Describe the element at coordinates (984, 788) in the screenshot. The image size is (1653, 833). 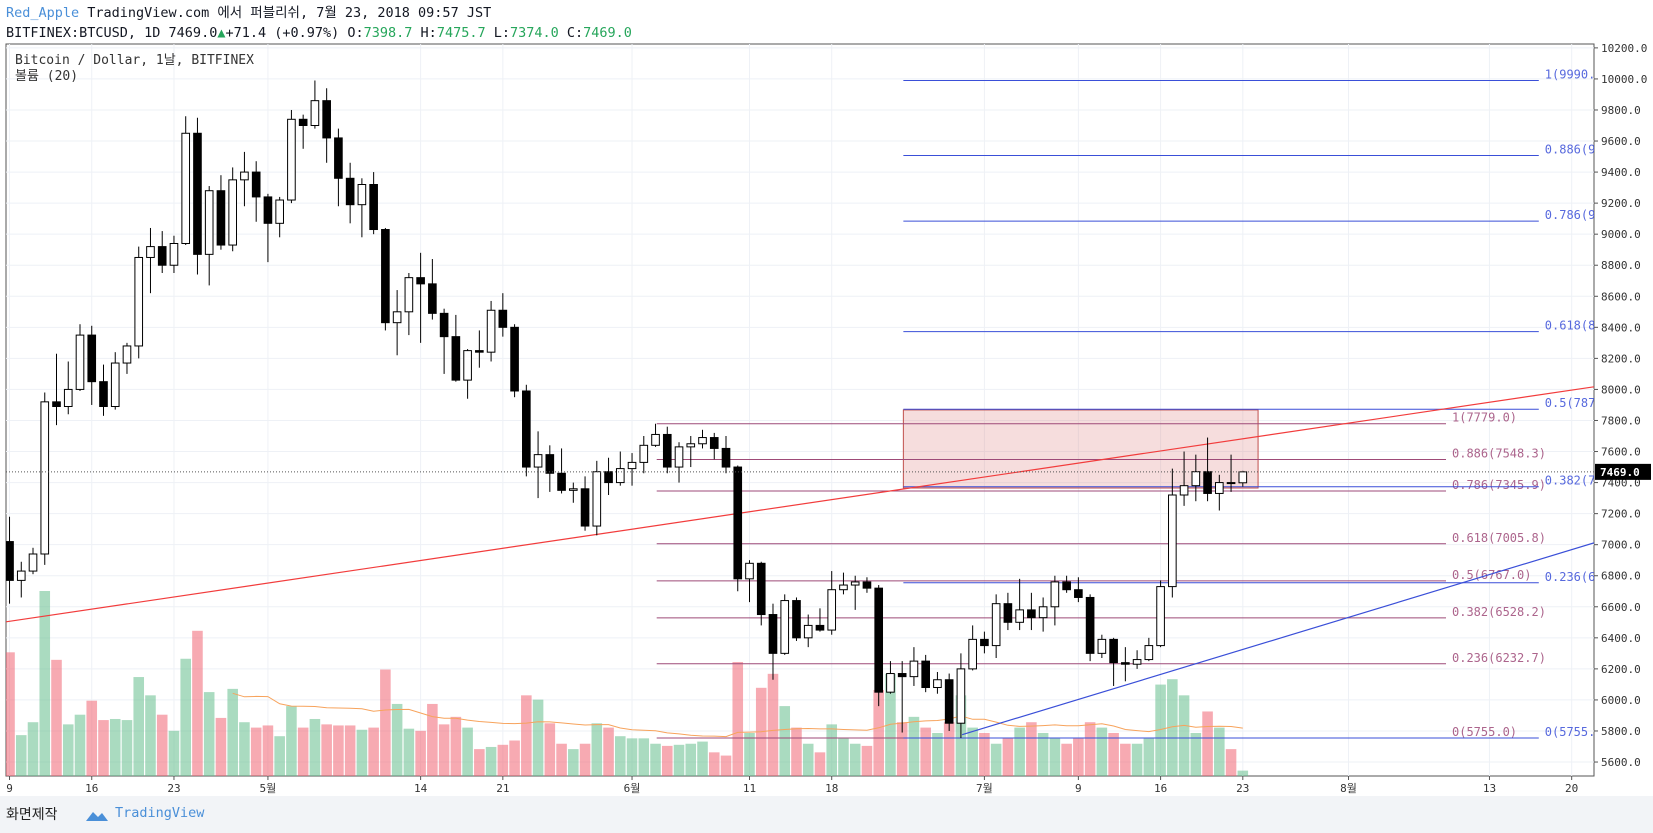
I see `x-tick-label: 7월` at that location.